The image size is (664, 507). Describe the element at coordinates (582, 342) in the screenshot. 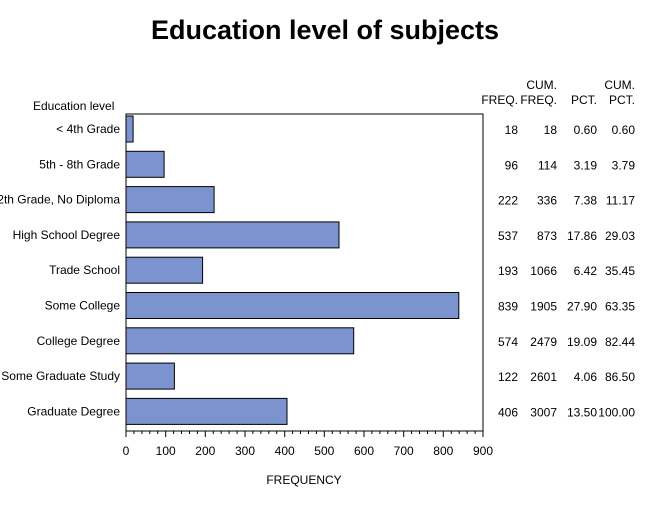

I see `table-cell-pct-6: 19.09` at that location.